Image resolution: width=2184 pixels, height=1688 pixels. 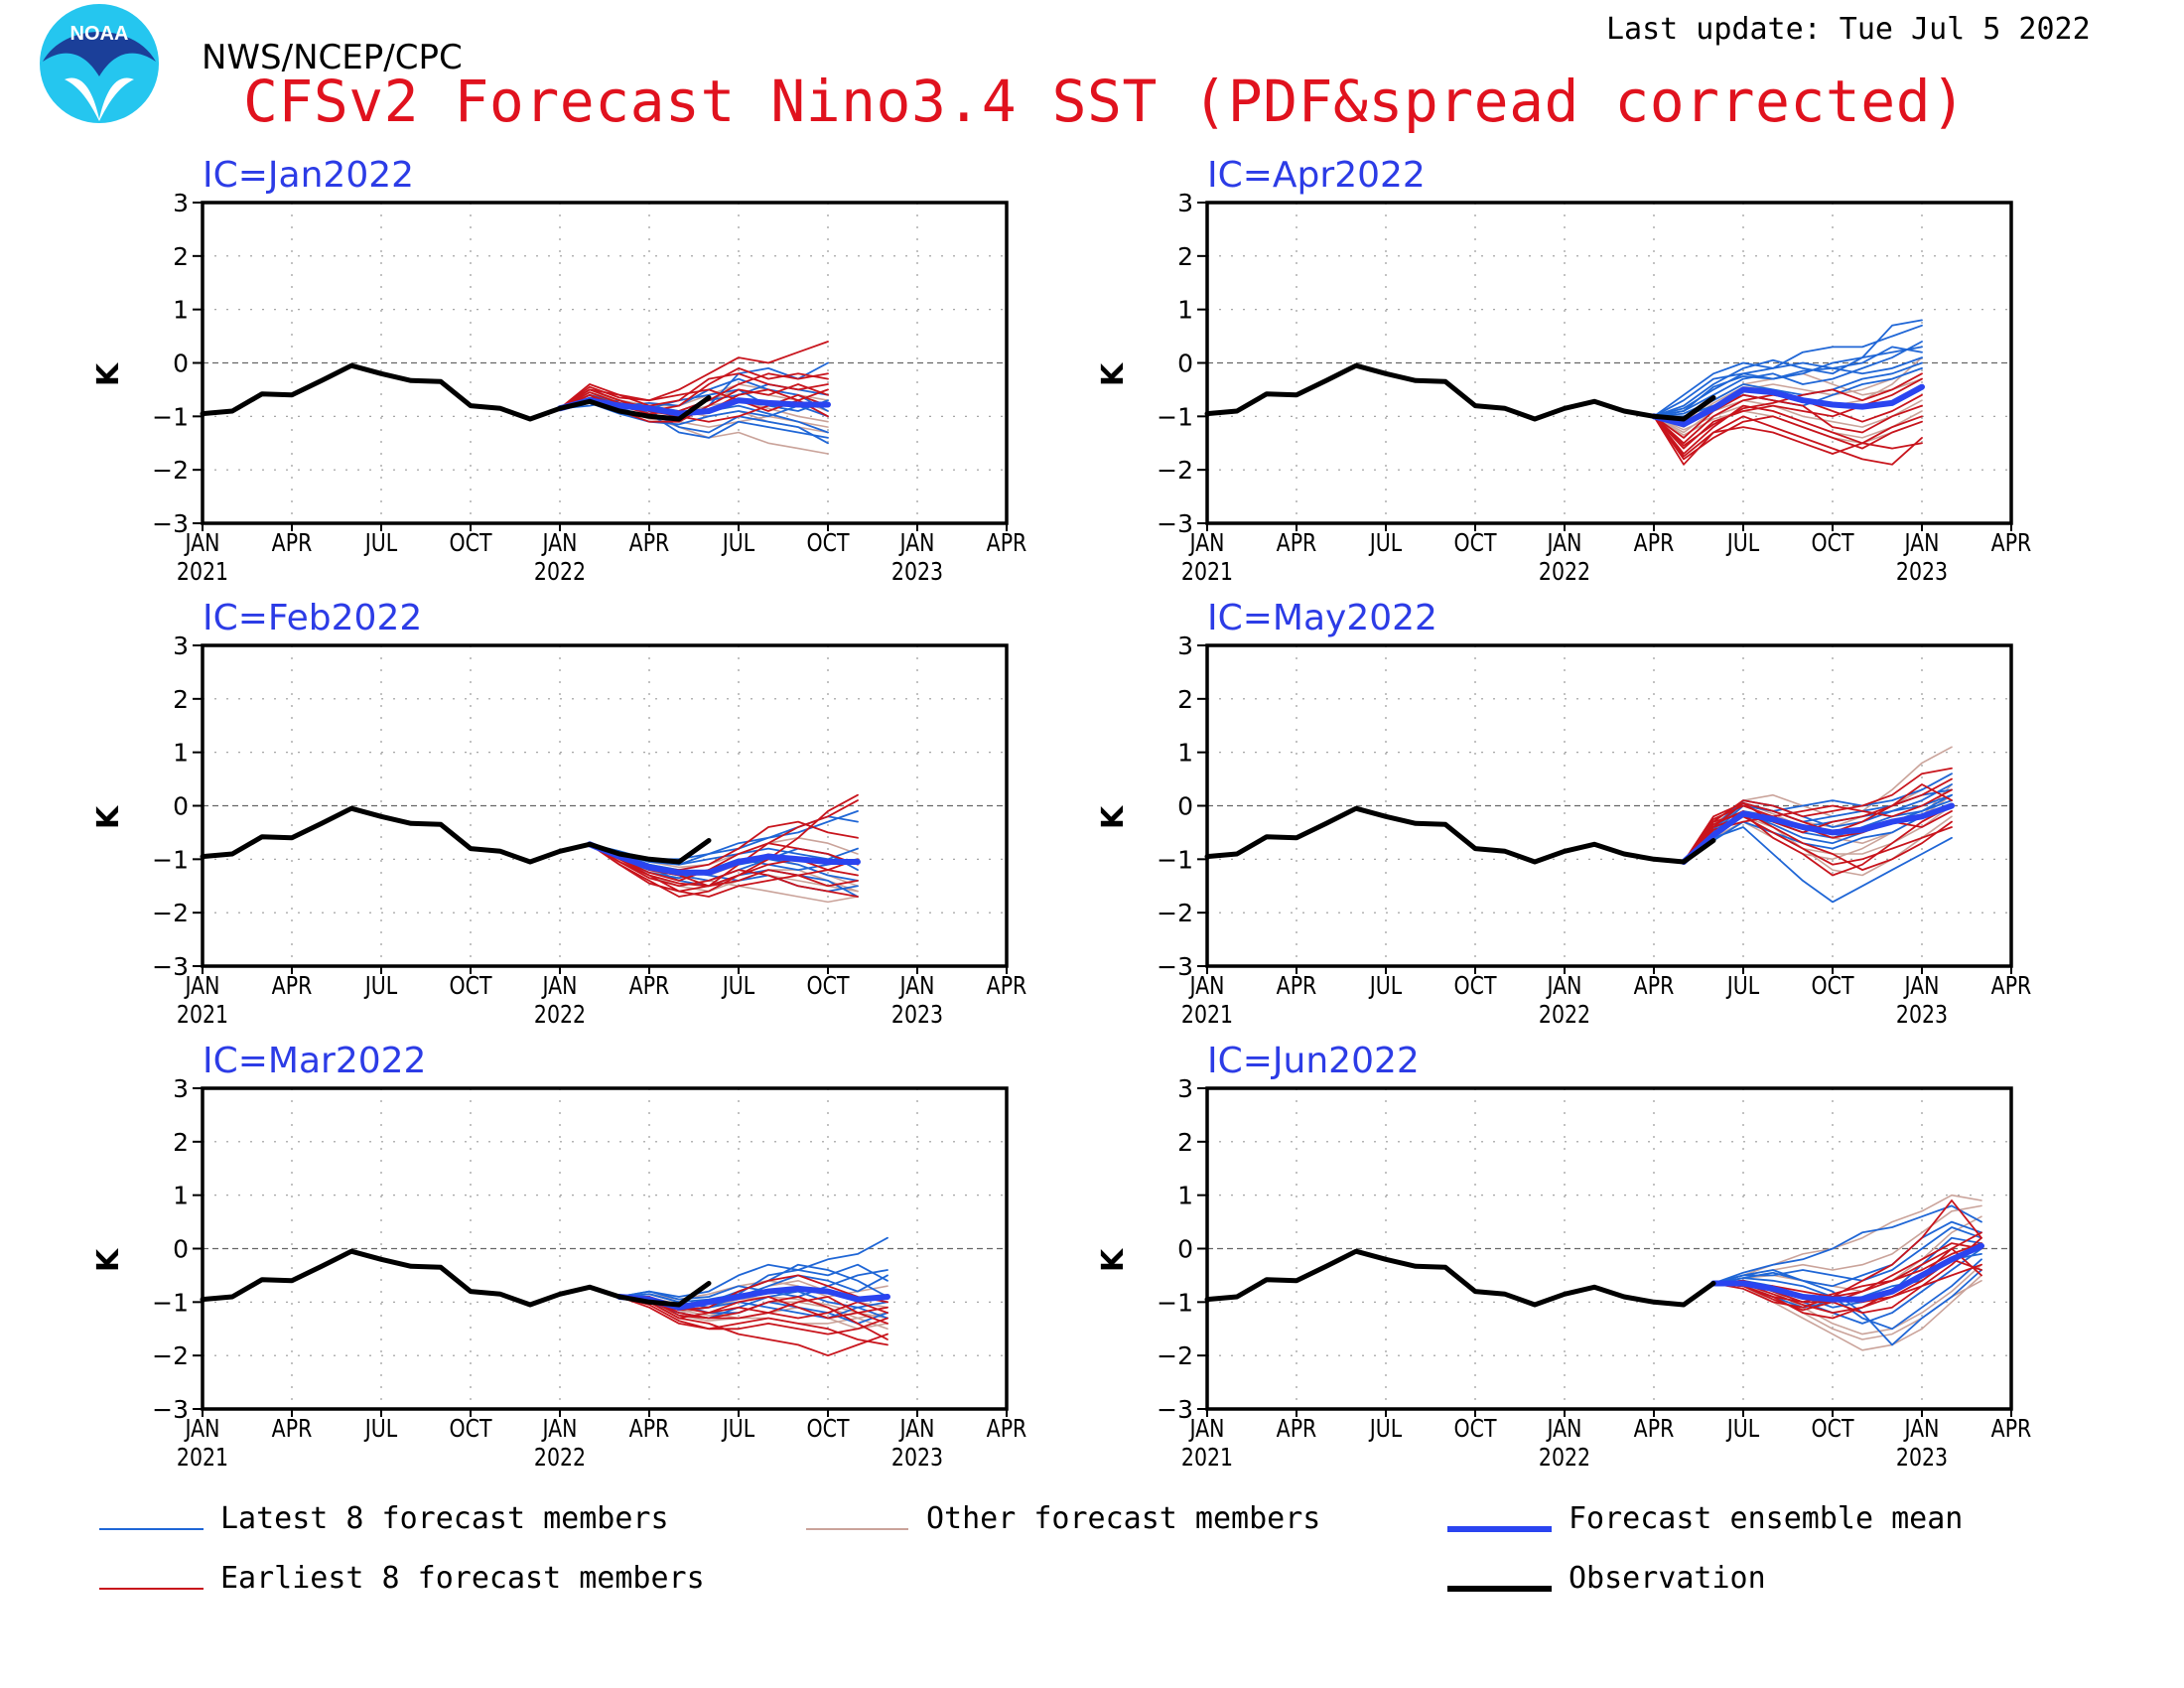 I want to click on x-year-label: 2022, so click(x=1564, y=1015).